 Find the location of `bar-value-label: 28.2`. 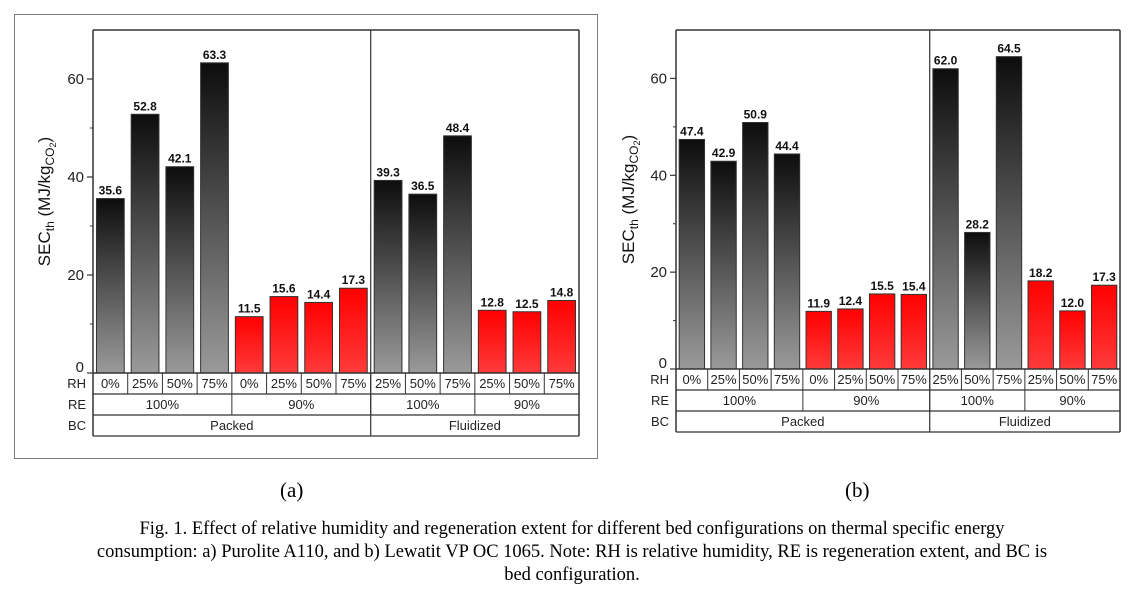

bar-value-label: 28.2 is located at coordinates (978, 224).